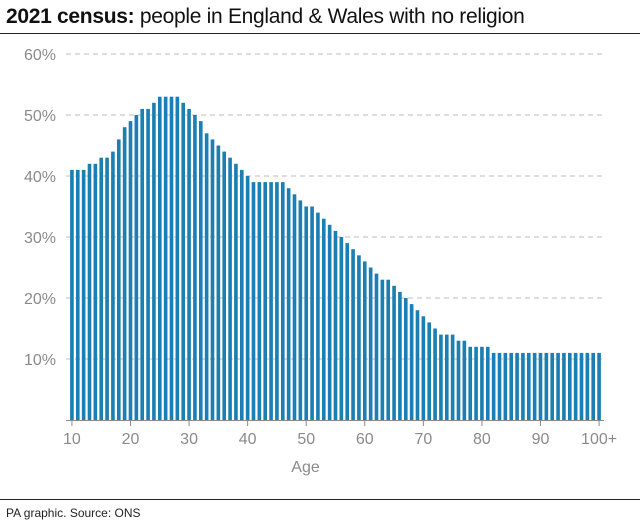 This screenshot has width=640, height=526. I want to click on x-tick-label: 70, so click(423, 439).